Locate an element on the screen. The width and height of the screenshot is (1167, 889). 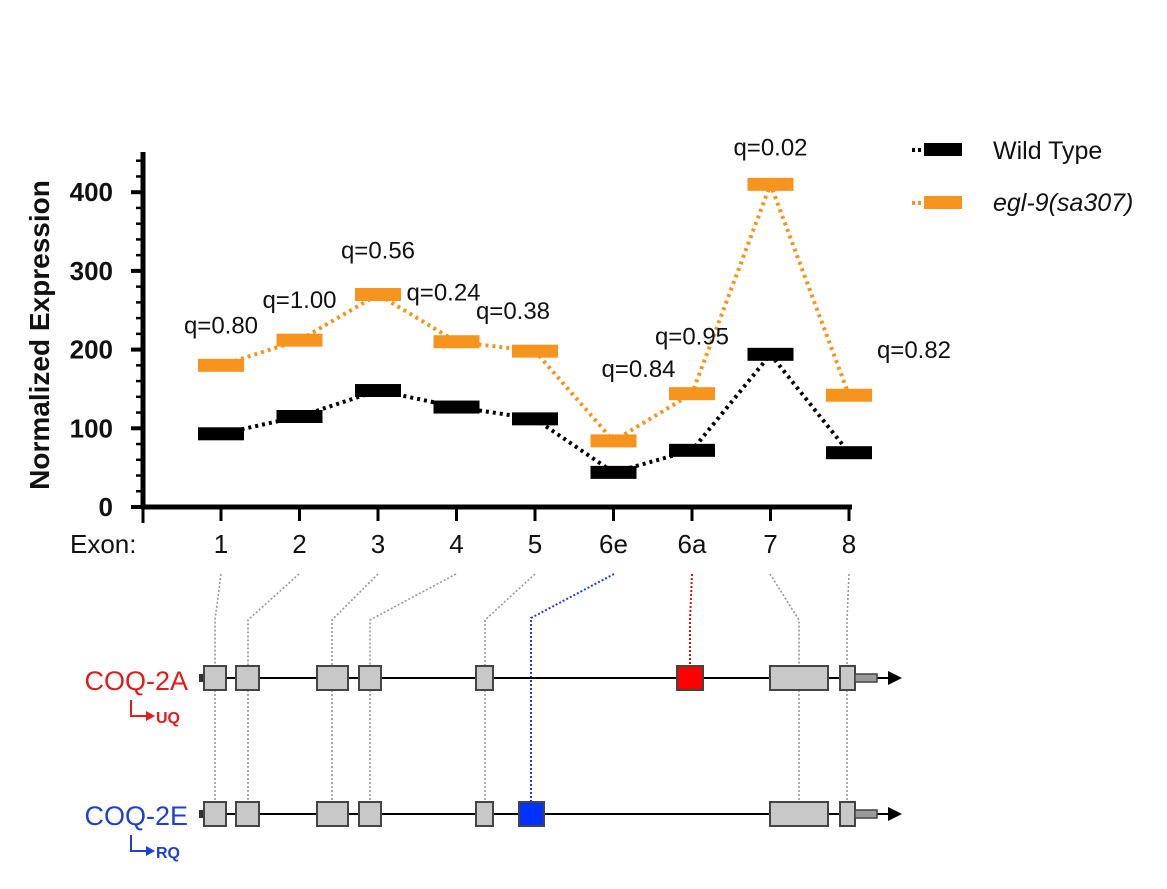
x-tick-label: 6e is located at coordinates (613, 544).